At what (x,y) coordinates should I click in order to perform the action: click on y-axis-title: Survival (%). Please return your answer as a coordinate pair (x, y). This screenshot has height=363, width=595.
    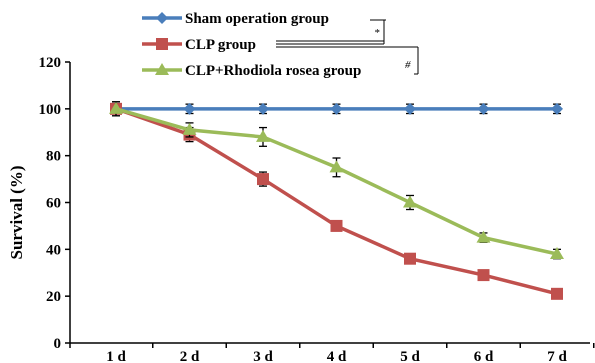
    Looking at the image, I should click on (16, 213).